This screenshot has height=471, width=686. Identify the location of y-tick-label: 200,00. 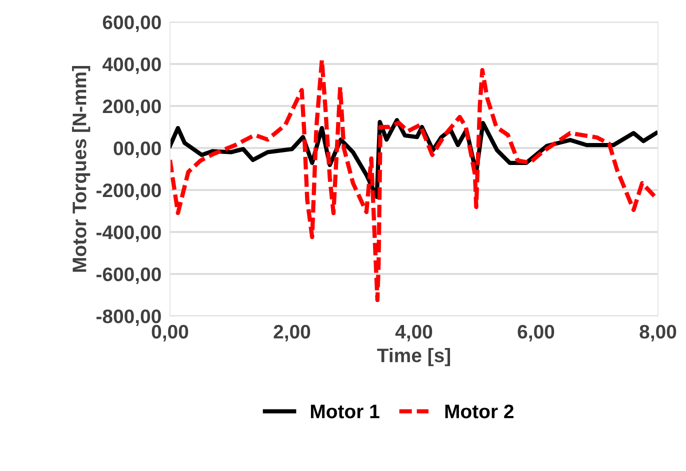
(131, 107).